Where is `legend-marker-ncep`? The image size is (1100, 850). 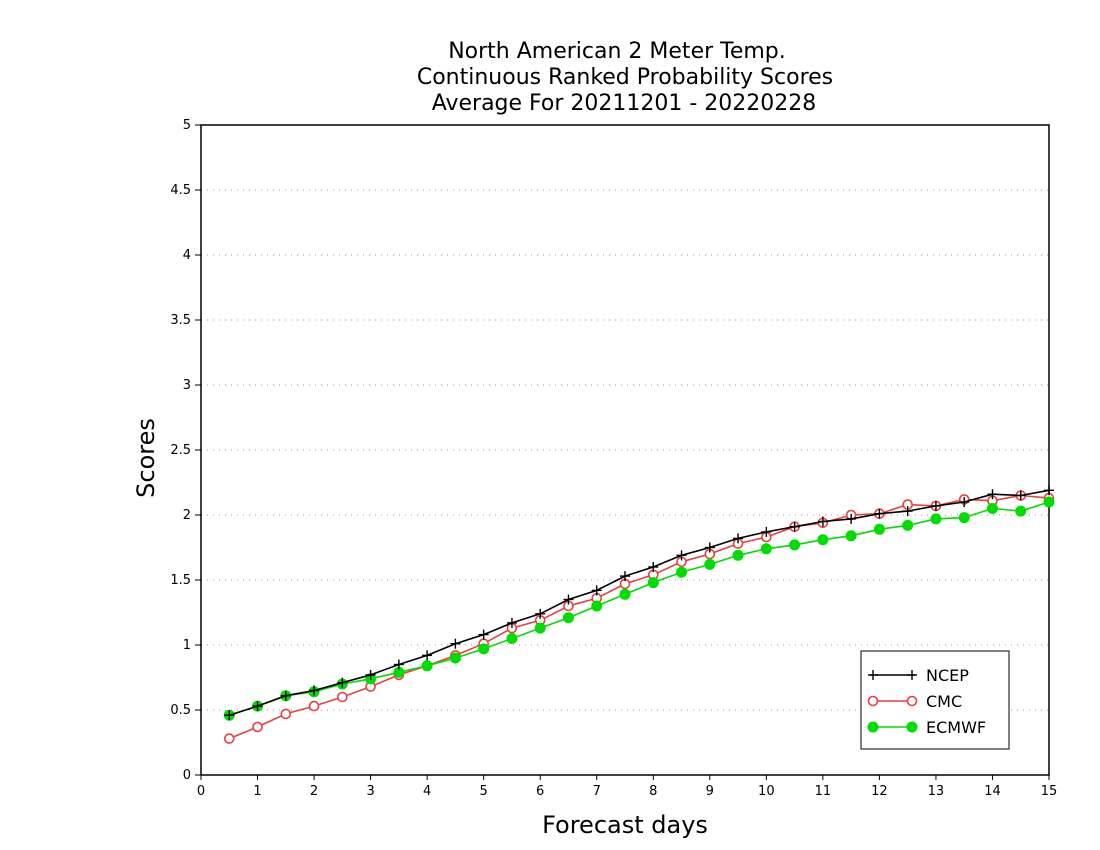
legend-marker-ncep is located at coordinates (912, 675).